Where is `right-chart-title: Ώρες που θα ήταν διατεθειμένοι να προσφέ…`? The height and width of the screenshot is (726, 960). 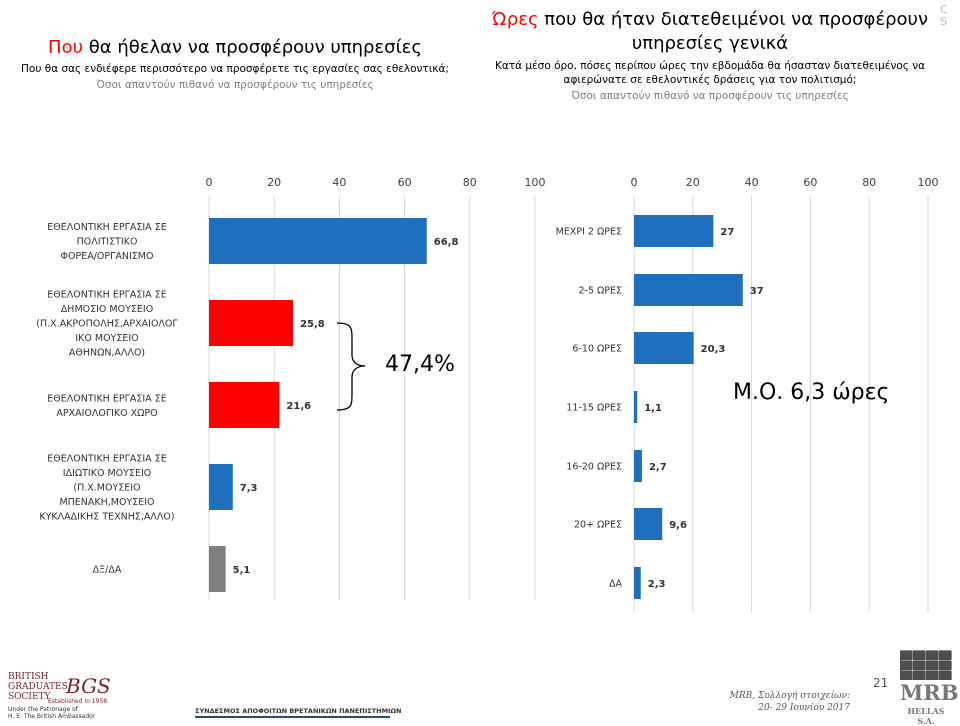
right-chart-title: Ώρες που θα ήταν διατεθειμένοι να προσφέ… is located at coordinates (710, 55).